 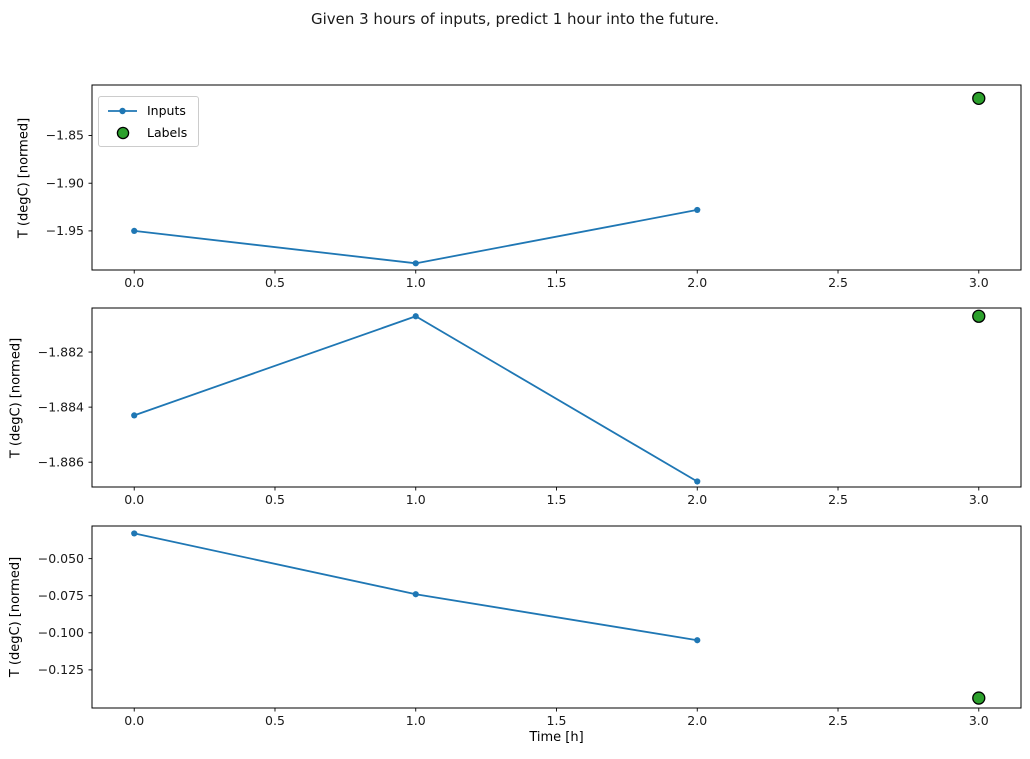 I want to click on inputs-line-marker-icon, so click(x=122, y=111).